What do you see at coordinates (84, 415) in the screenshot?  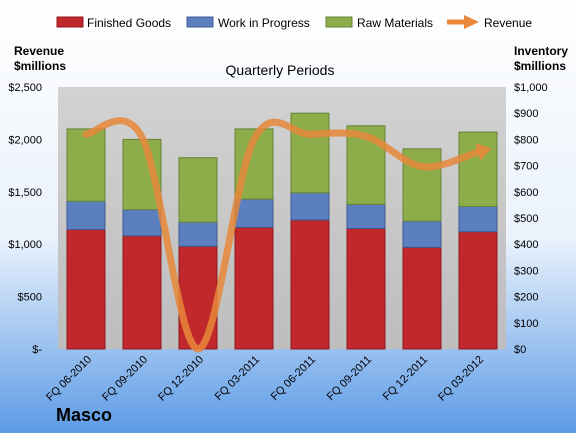 I see `company-name: Masco` at bounding box center [84, 415].